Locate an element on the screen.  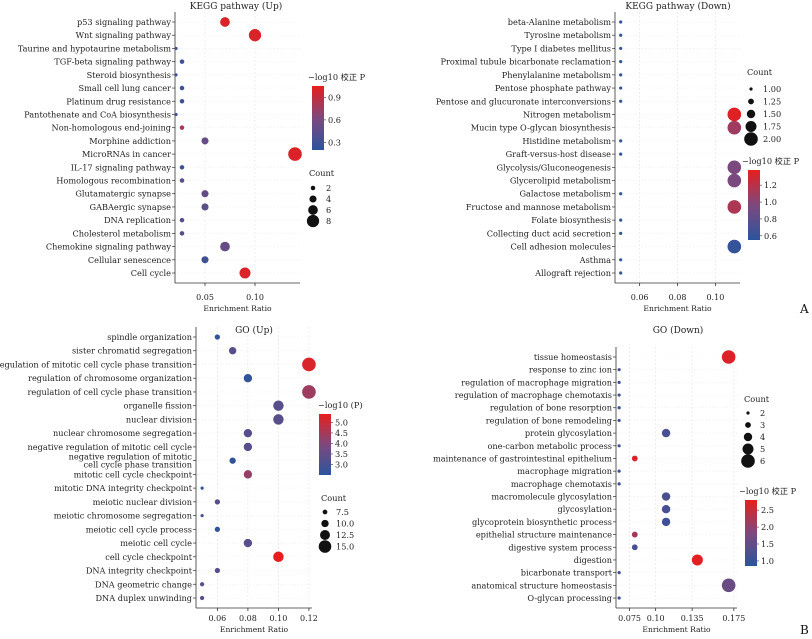
colorbar-tick-label: 0.3 is located at coordinates (334, 142).